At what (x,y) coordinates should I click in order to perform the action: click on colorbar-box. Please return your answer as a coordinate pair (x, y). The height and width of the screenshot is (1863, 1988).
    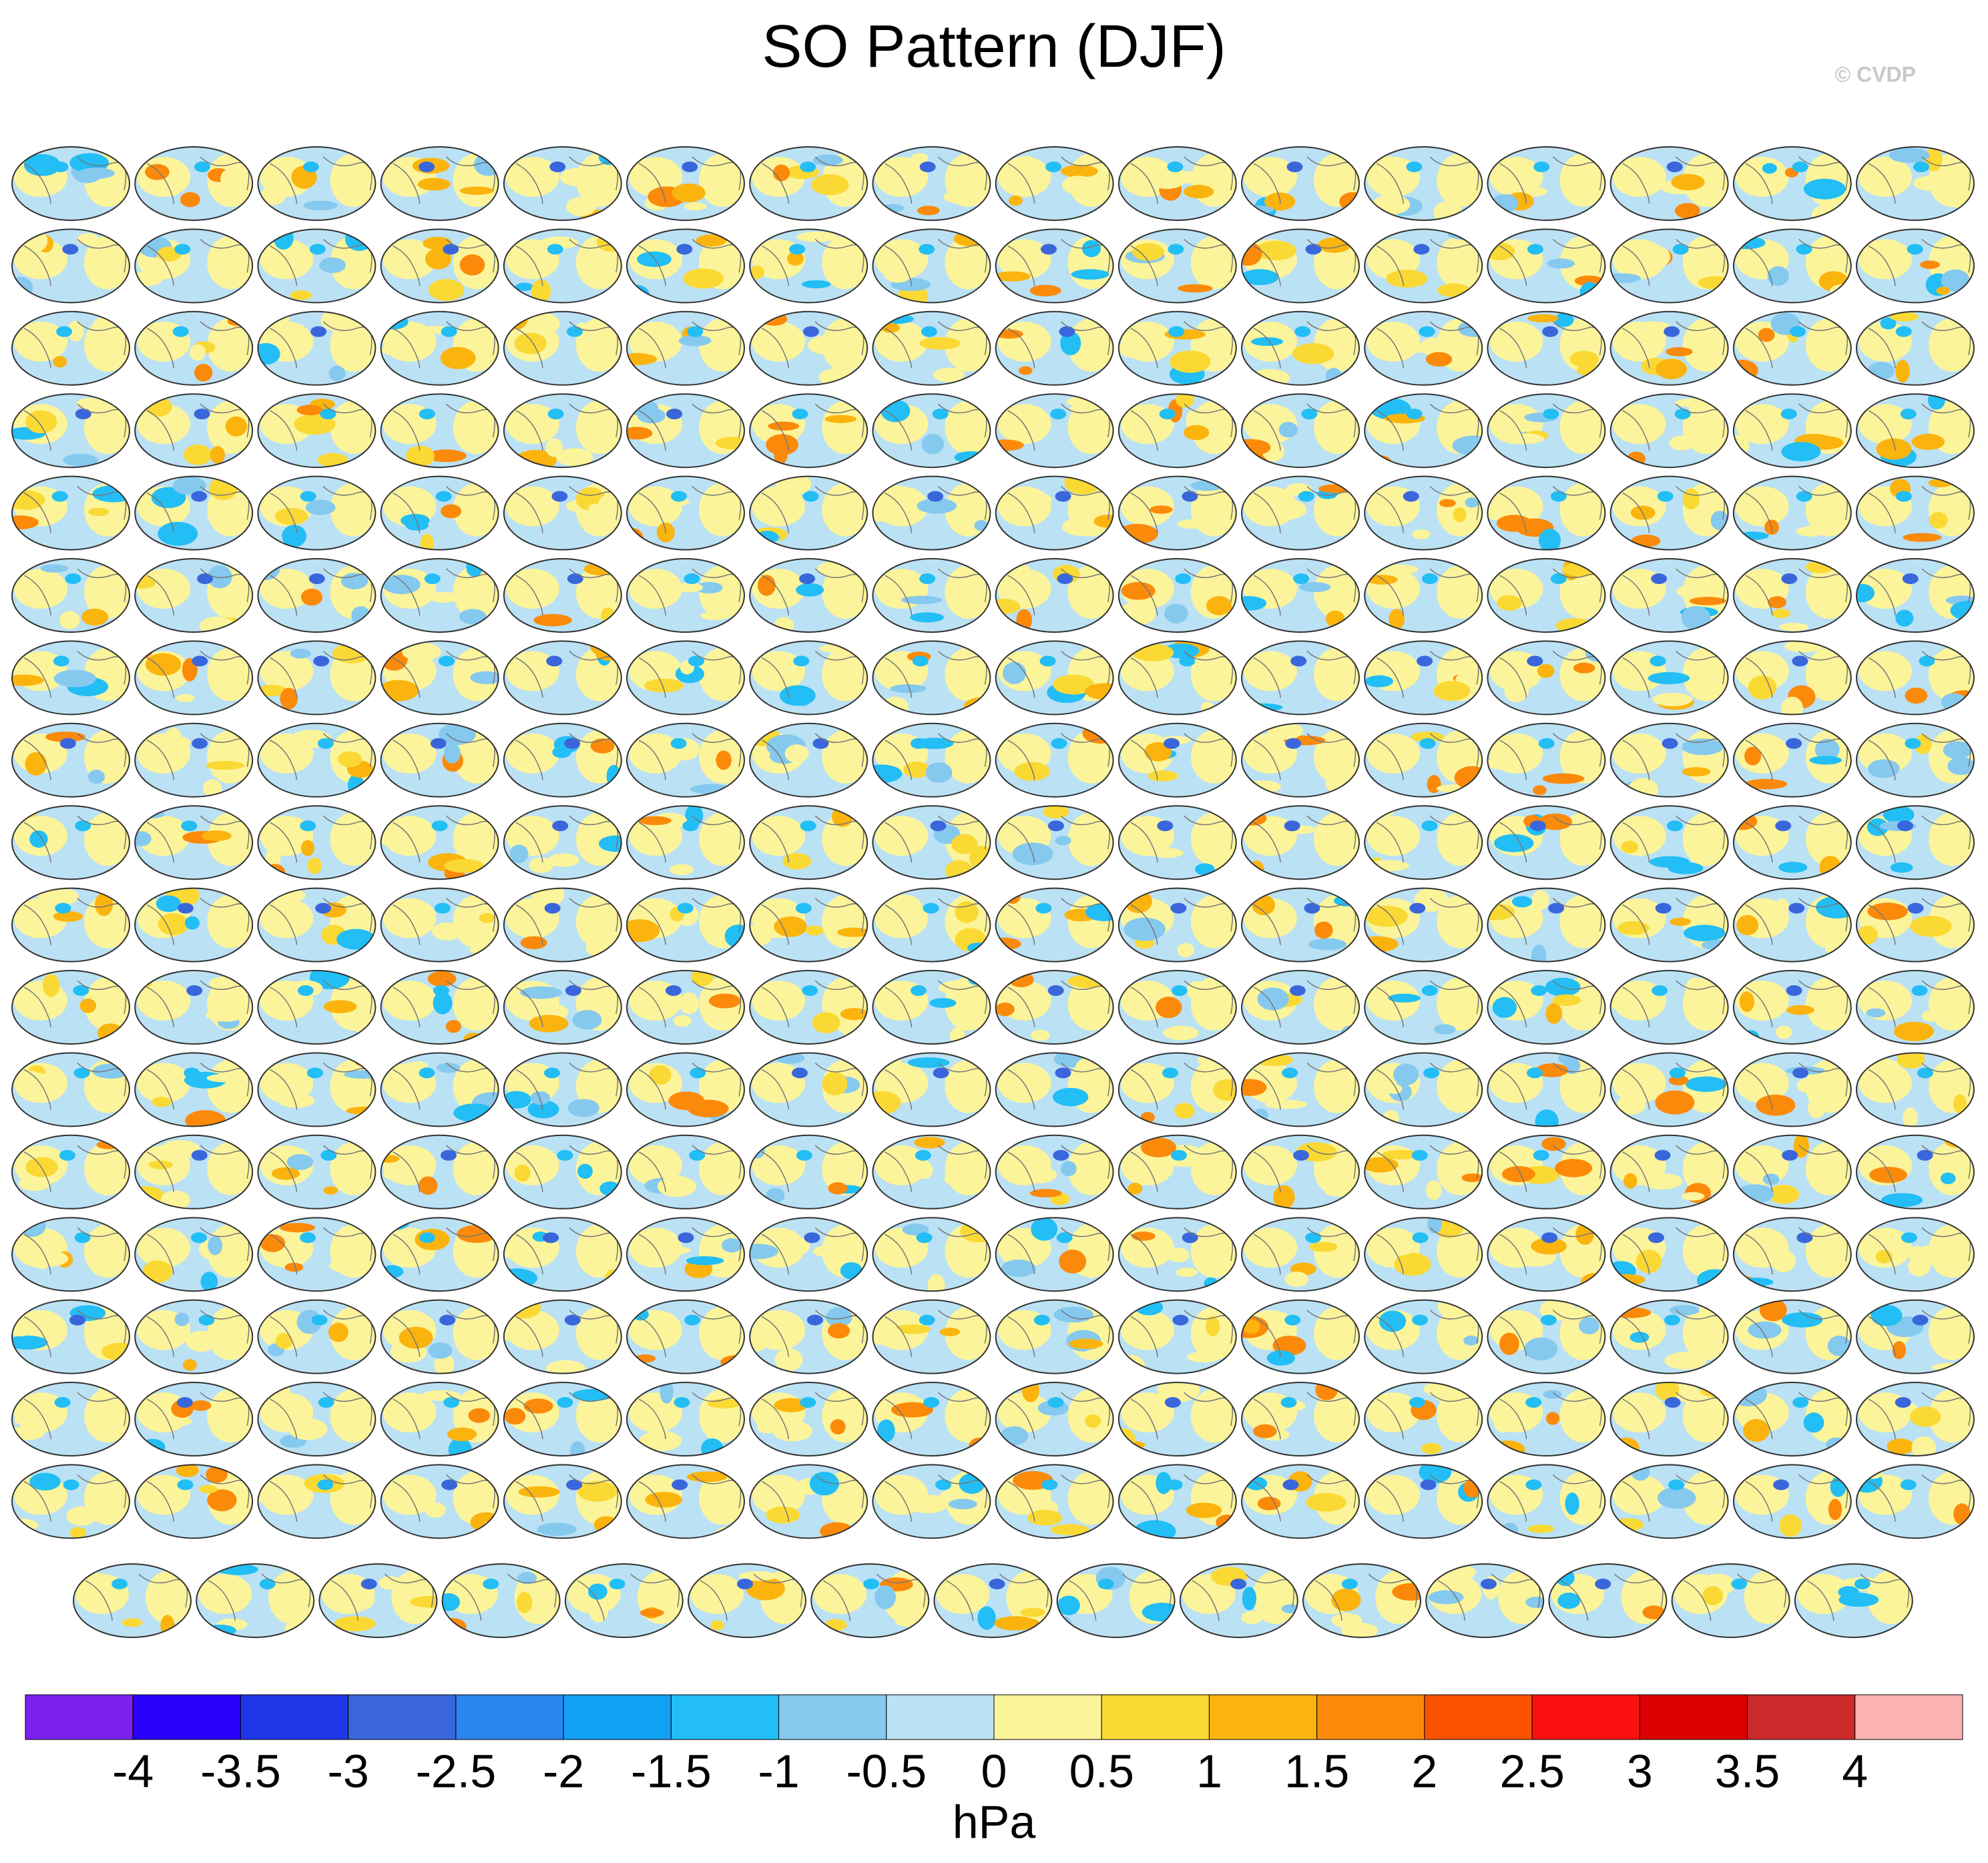
    Looking at the image, I should click on (294, 1717).